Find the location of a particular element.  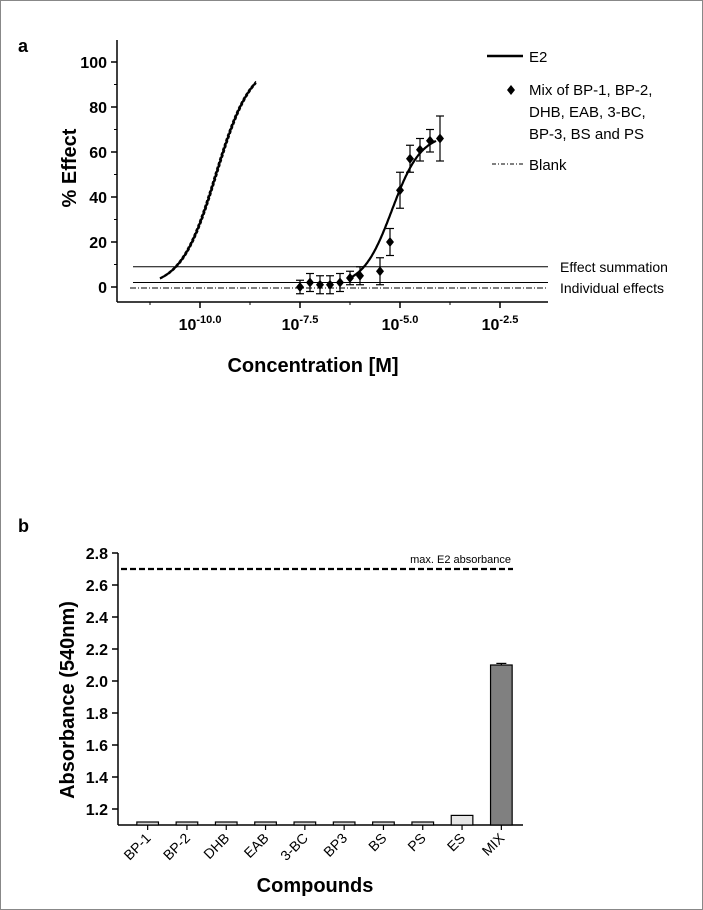

category-label: EAB is located at coordinates (256, 845).